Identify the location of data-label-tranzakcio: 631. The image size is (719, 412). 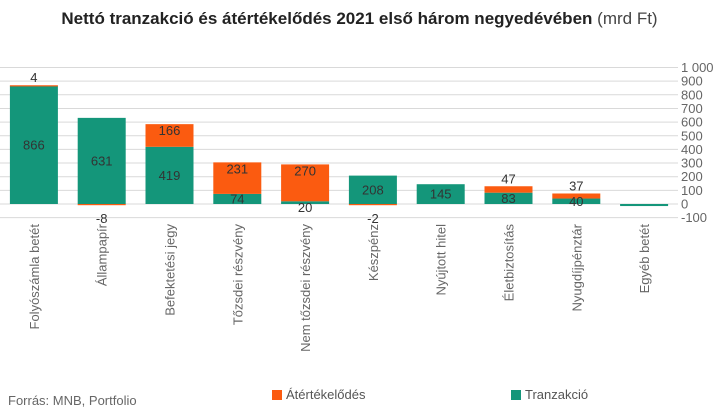
(102, 160).